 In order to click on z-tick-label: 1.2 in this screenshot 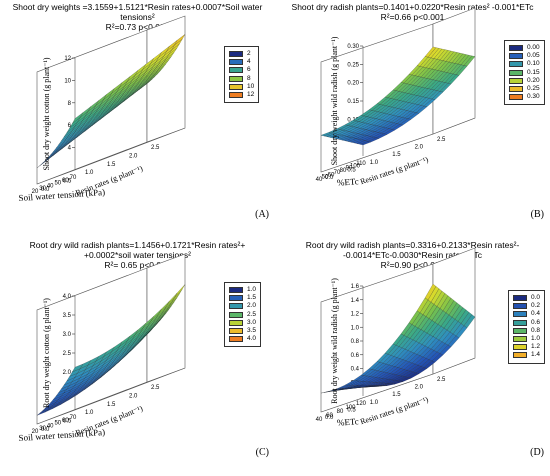, I will do `click(355, 315)`.